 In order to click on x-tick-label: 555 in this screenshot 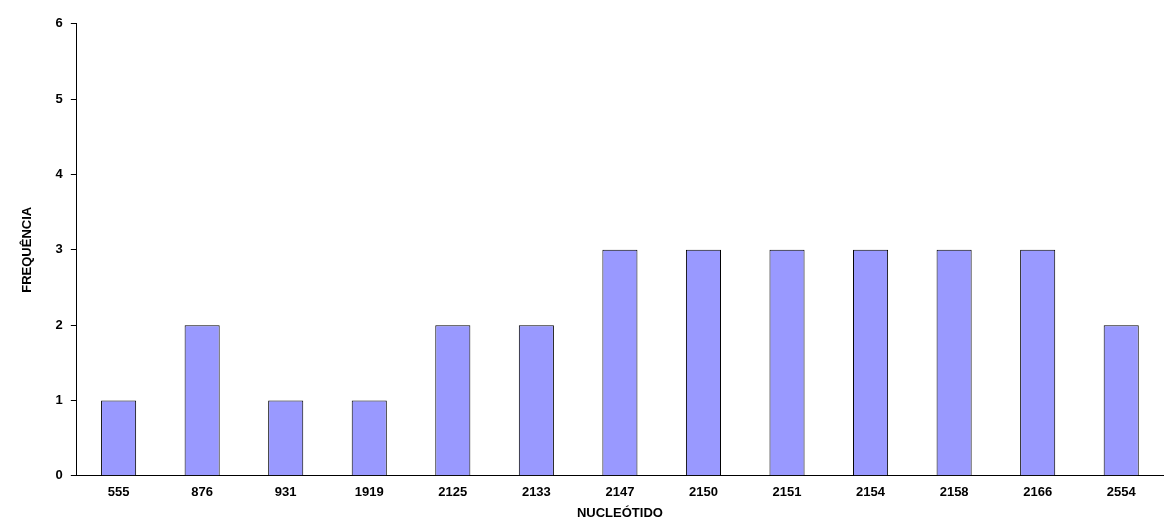, I will do `click(118, 492)`.